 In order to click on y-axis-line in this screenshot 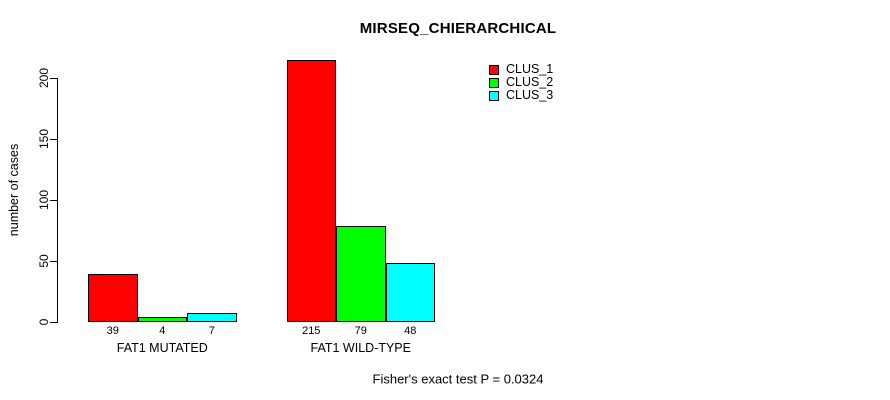, I will do `click(57, 200)`.